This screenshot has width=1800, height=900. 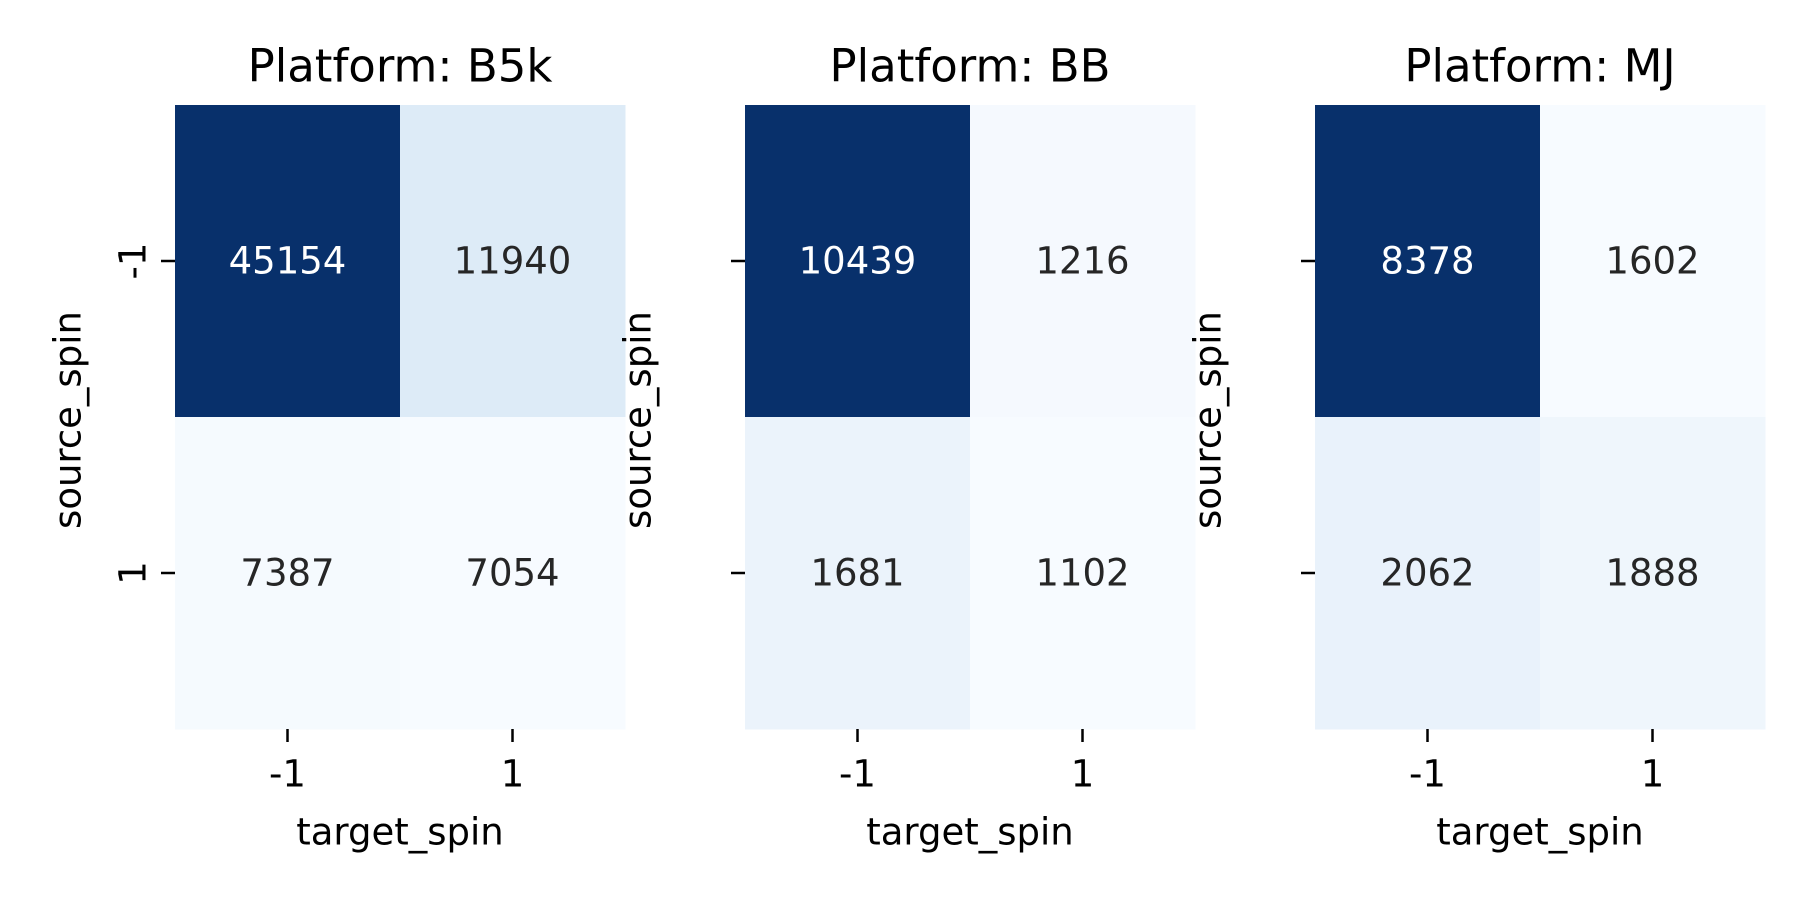 What do you see at coordinates (970, 66) in the screenshot?
I see `panel-title: Platform: BB` at bounding box center [970, 66].